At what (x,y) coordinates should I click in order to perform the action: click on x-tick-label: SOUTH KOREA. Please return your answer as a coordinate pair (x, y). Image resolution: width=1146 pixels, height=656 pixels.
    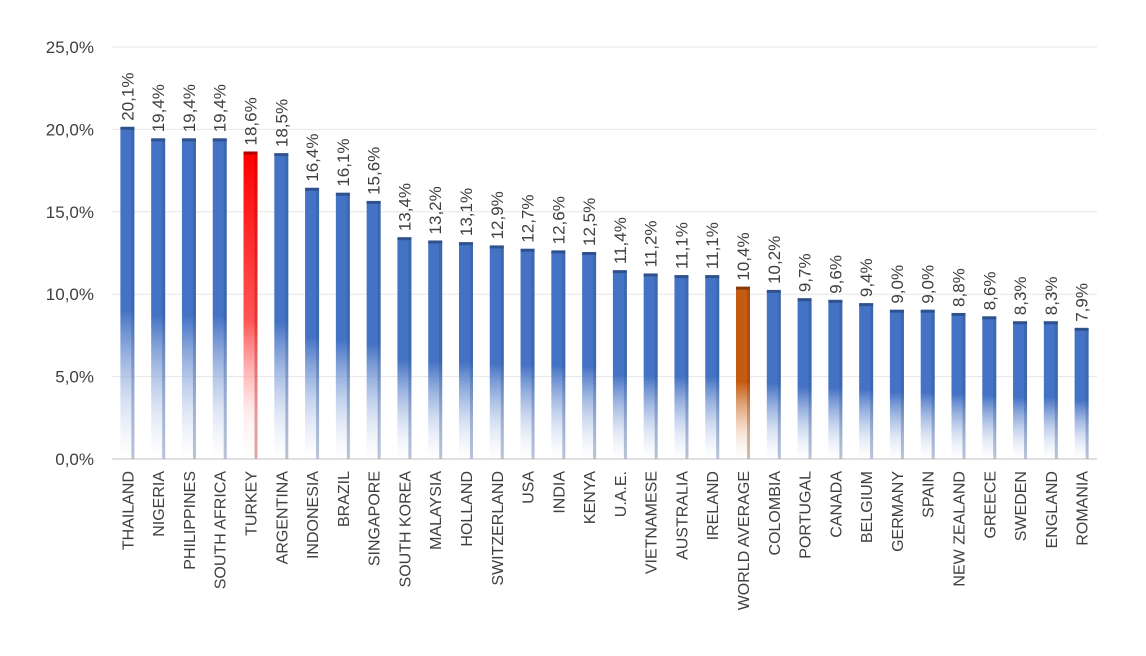
    Looking at the image, I should click on (405, 529).